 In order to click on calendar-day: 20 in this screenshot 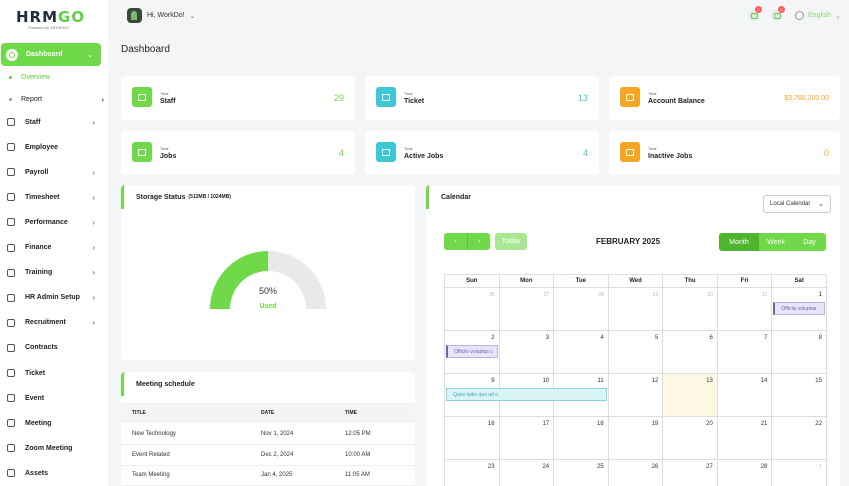, I will do `click(690, 438)`.